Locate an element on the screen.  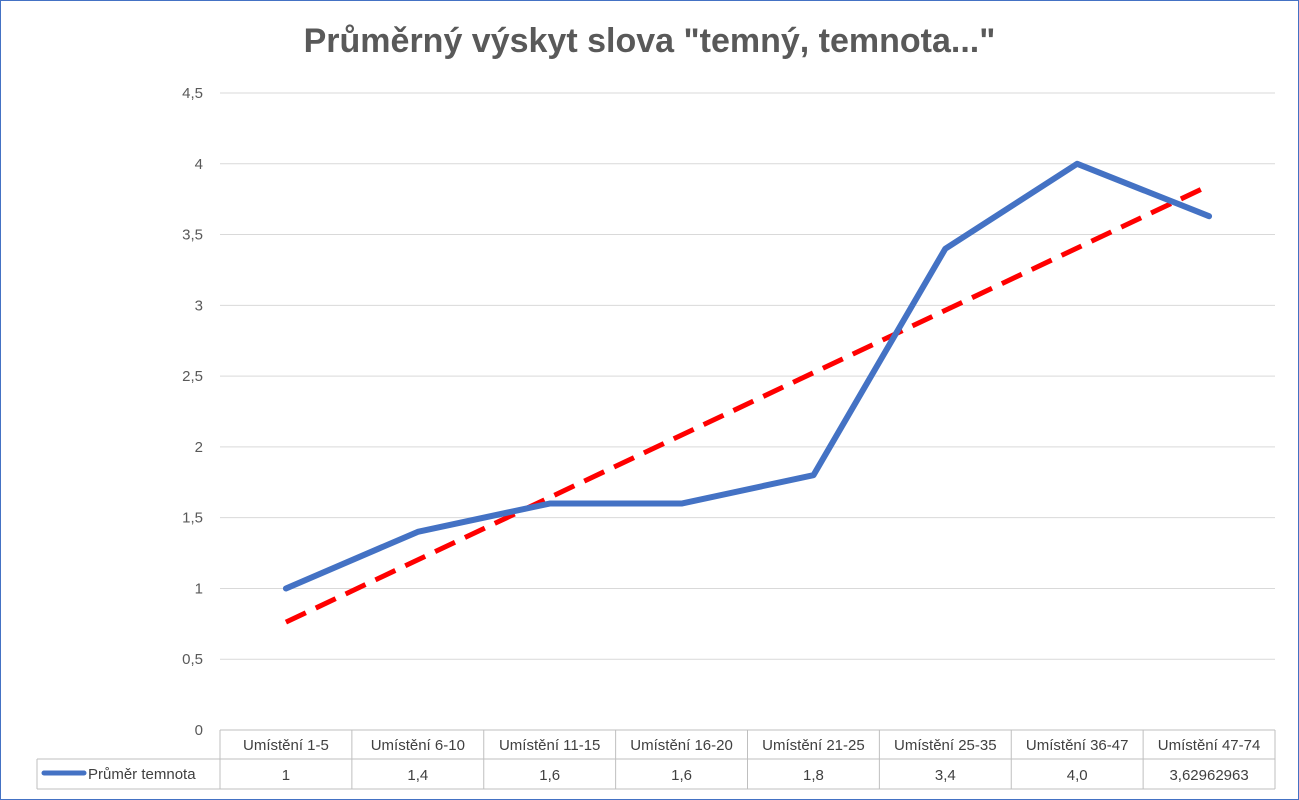
y-tick-label: 3,5 is located at coordinates (192, 235).